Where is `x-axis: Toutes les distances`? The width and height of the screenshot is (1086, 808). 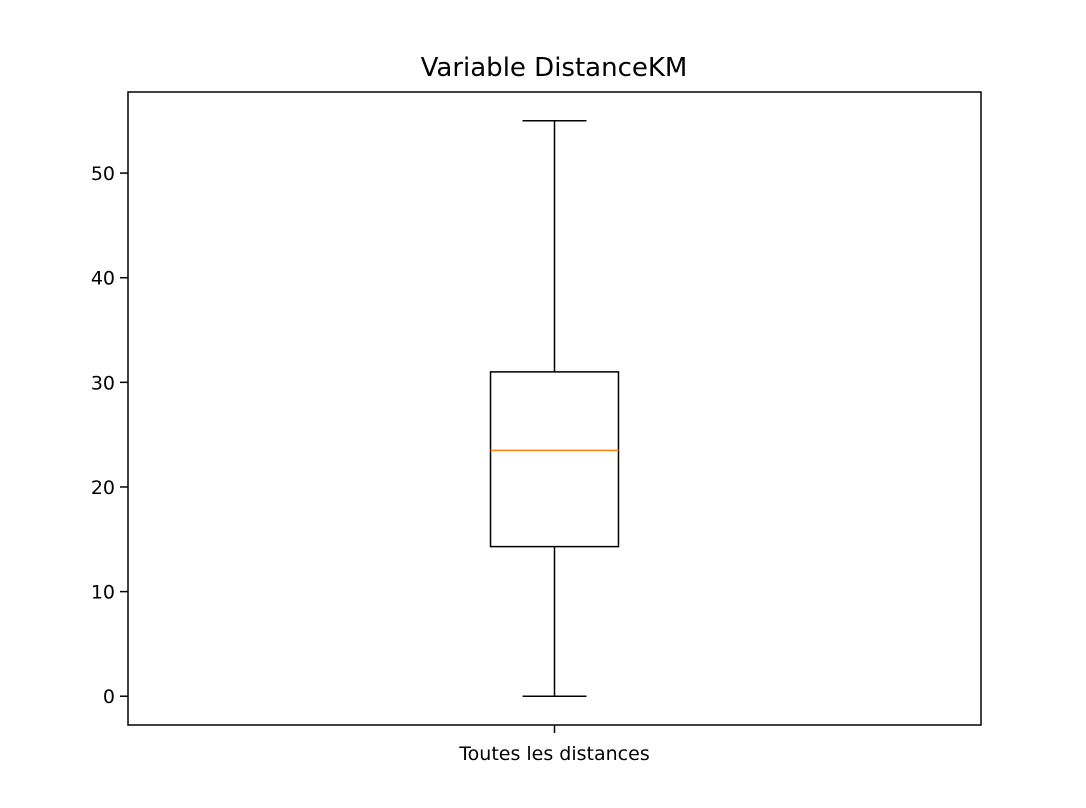
x-axis: Toutes les distances is located at coordinates (554, 745).